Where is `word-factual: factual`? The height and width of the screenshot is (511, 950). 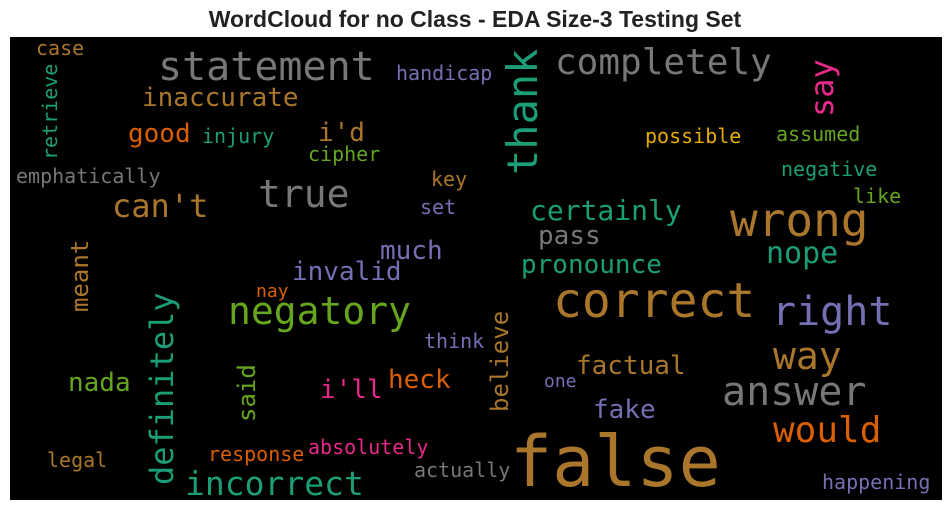
word-factual: factual is located at coordinates (631, 366).